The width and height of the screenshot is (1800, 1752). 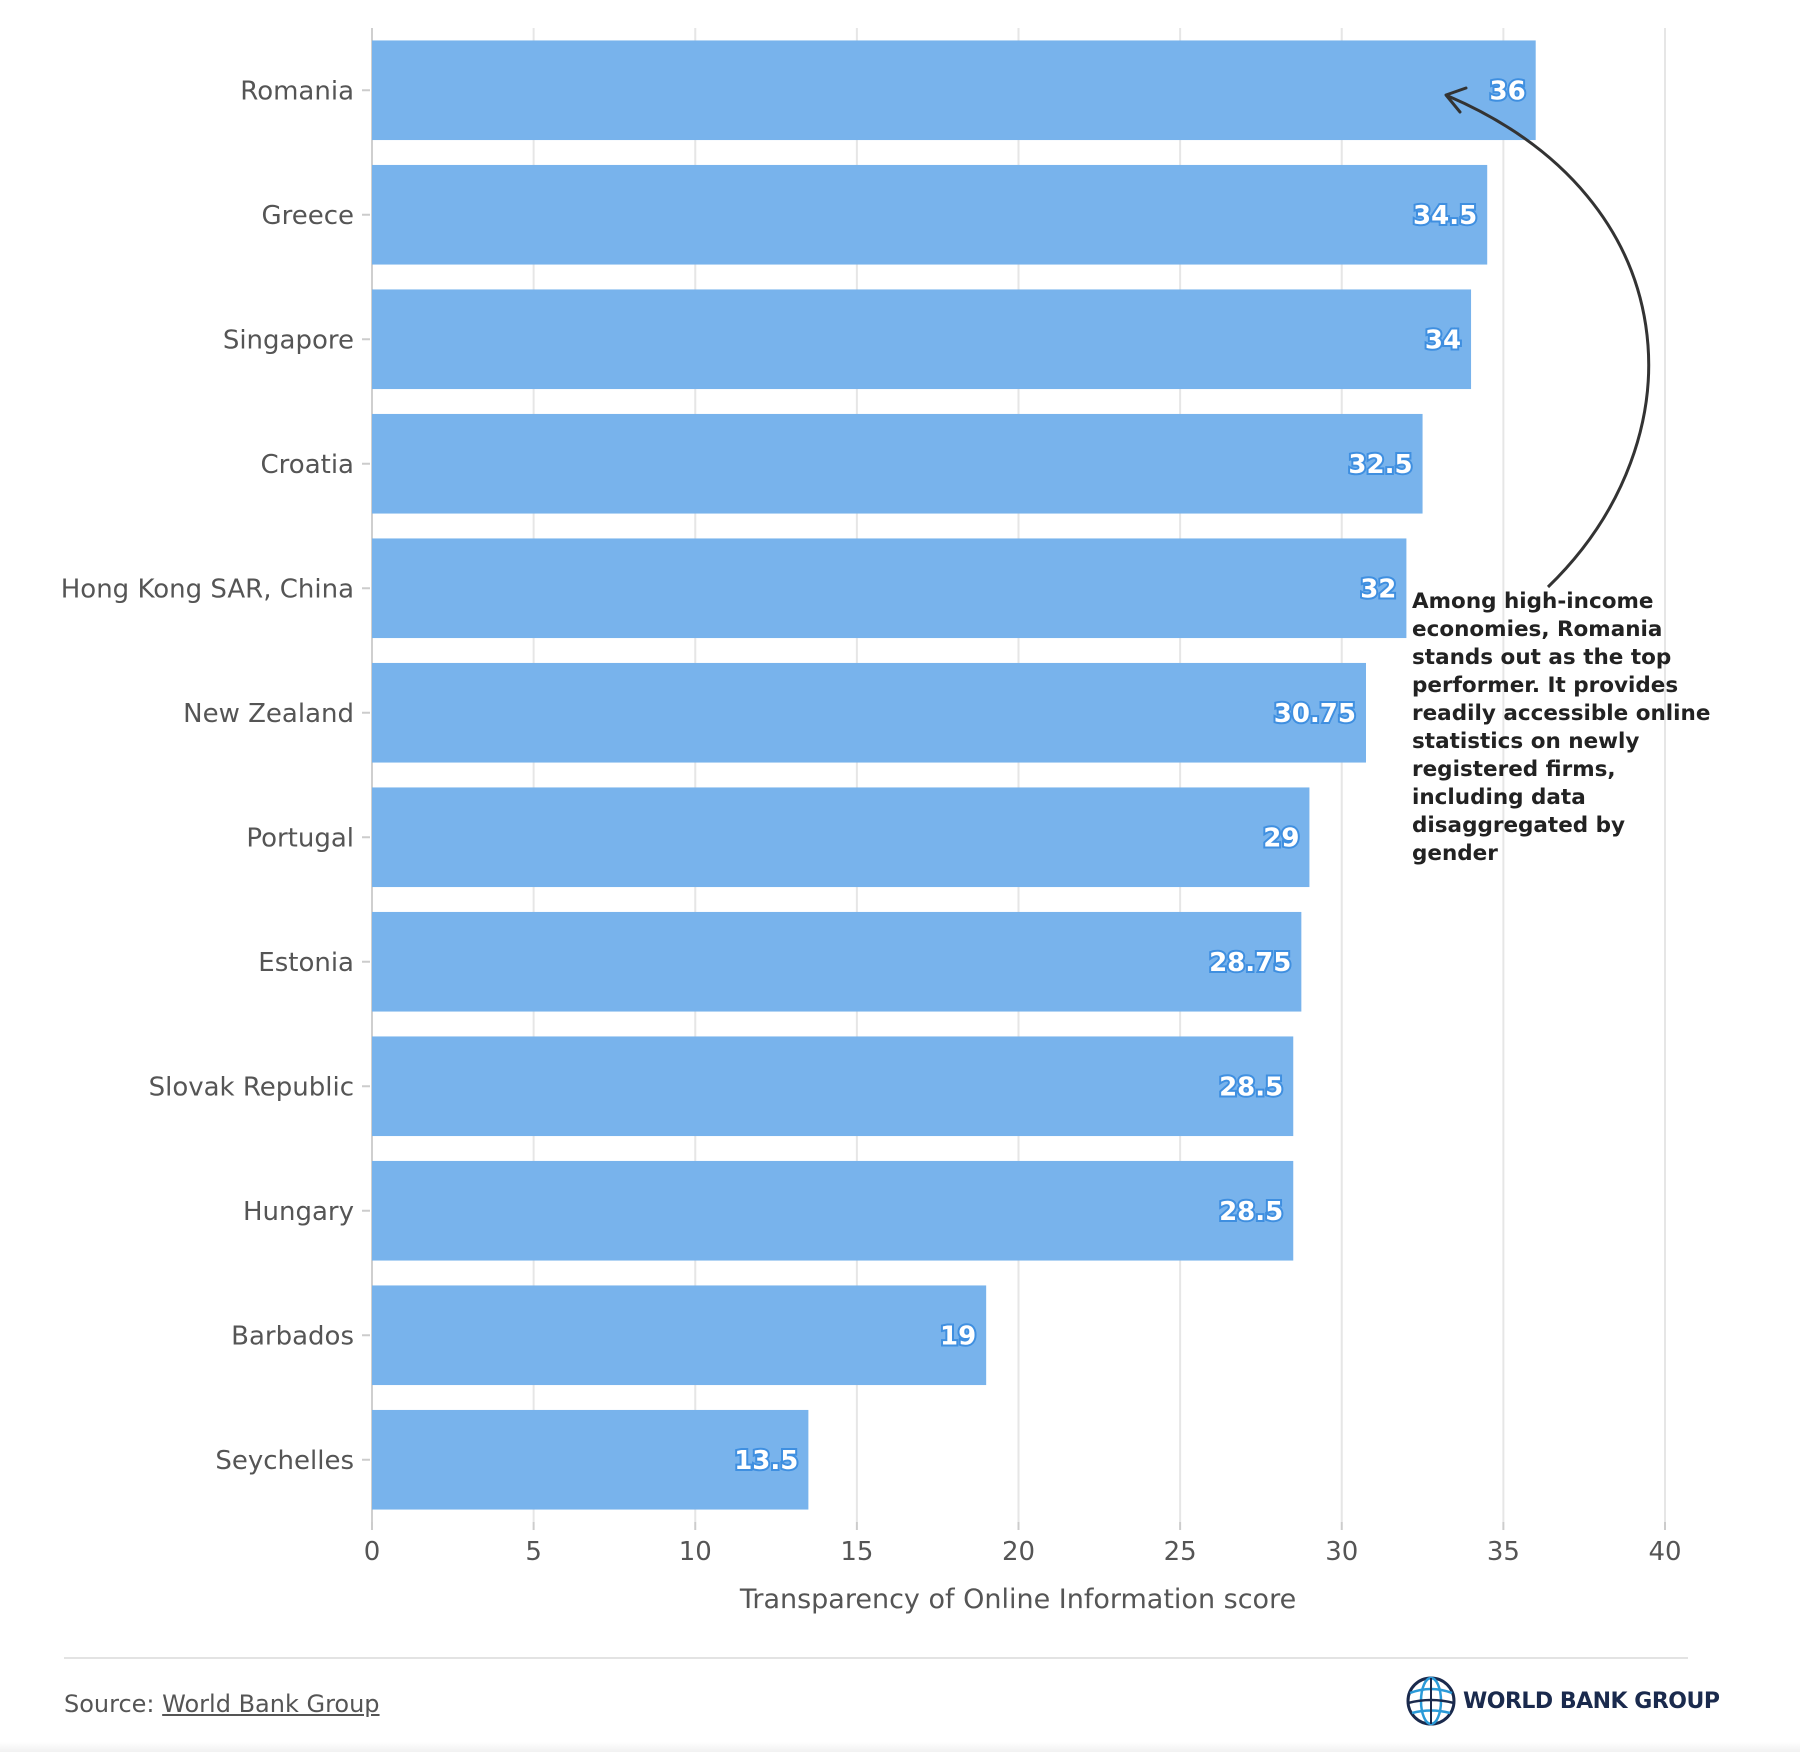 What do you see at coordinates (306, 963) in the screenshot?
I see `category-label: Estonia` at bounding box center [306, 963].